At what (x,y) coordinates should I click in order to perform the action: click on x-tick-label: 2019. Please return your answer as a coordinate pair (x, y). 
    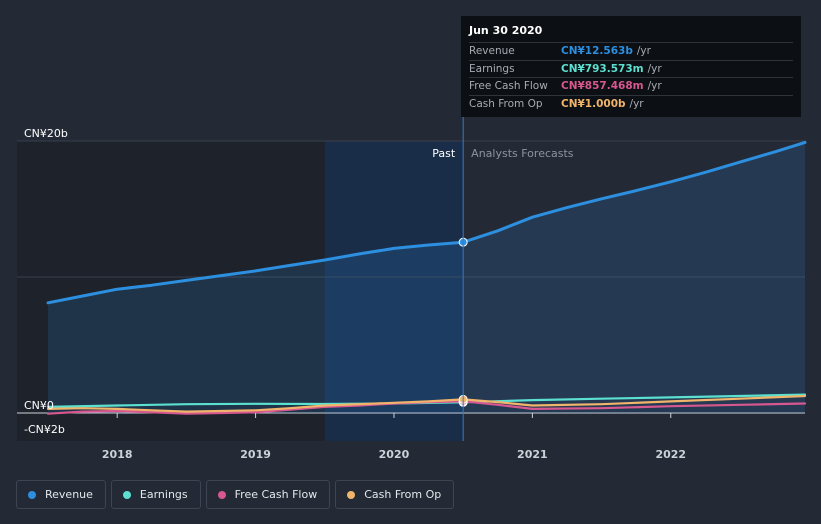
    Looking at the image, I should click on (255, 454).